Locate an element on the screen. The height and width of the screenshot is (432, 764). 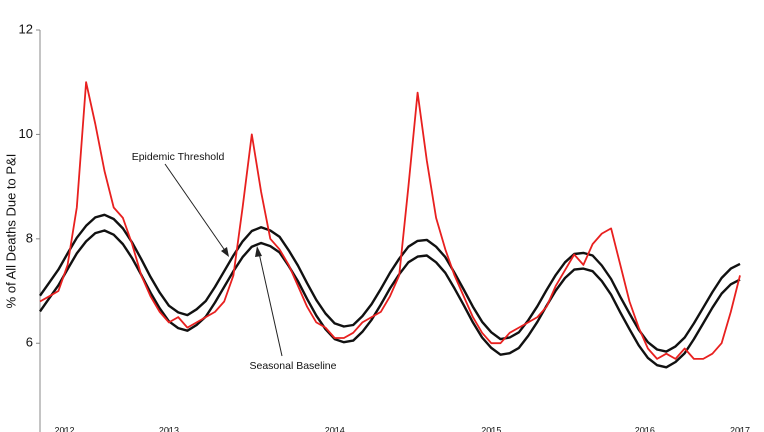
x-tick-label: 2017 is located at coordinates (740, 428).